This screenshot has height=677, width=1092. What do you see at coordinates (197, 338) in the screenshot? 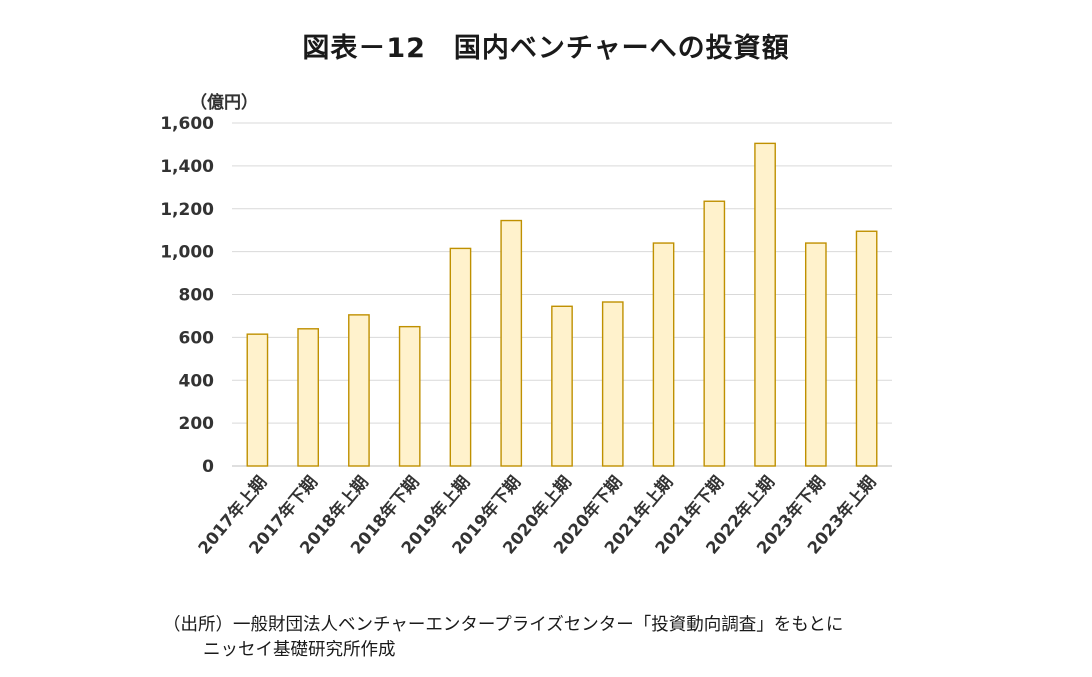
I see `y-tick-label: 600` at bounding box center [197, 338].